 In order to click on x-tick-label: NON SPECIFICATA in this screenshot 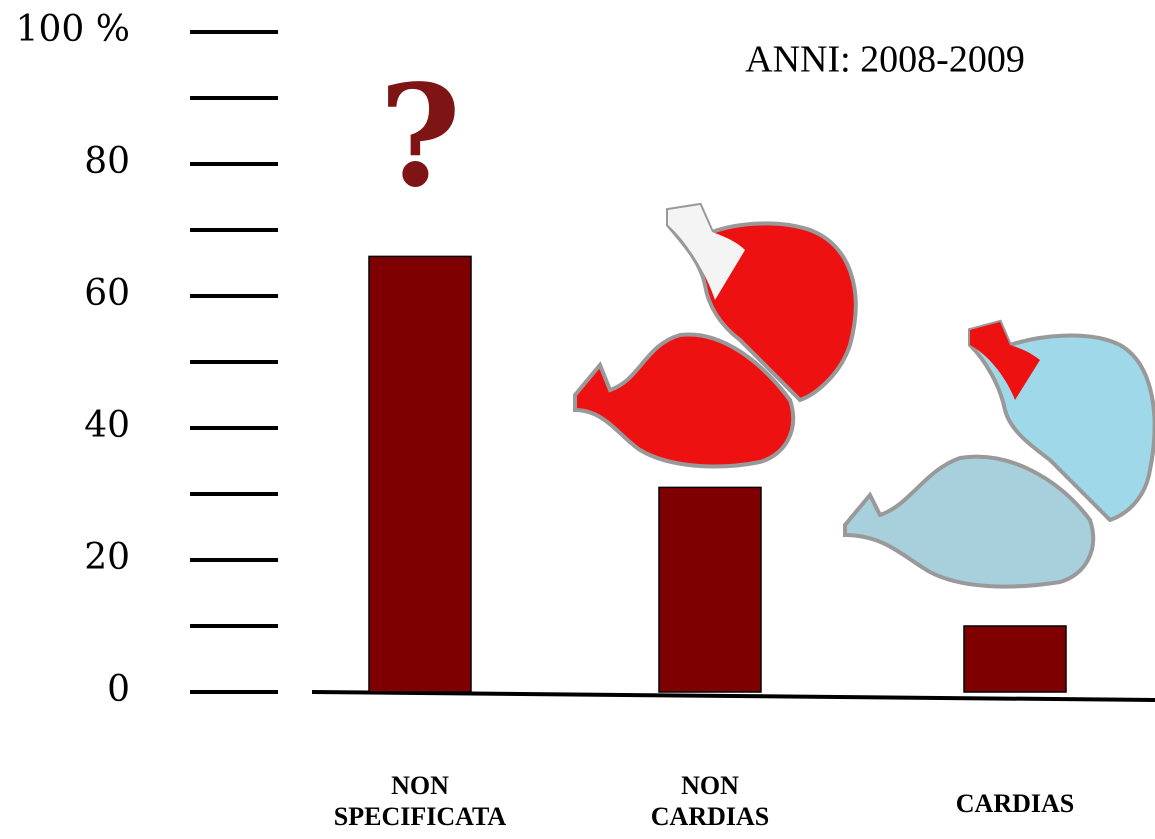, I will do `click(420, 801)`.